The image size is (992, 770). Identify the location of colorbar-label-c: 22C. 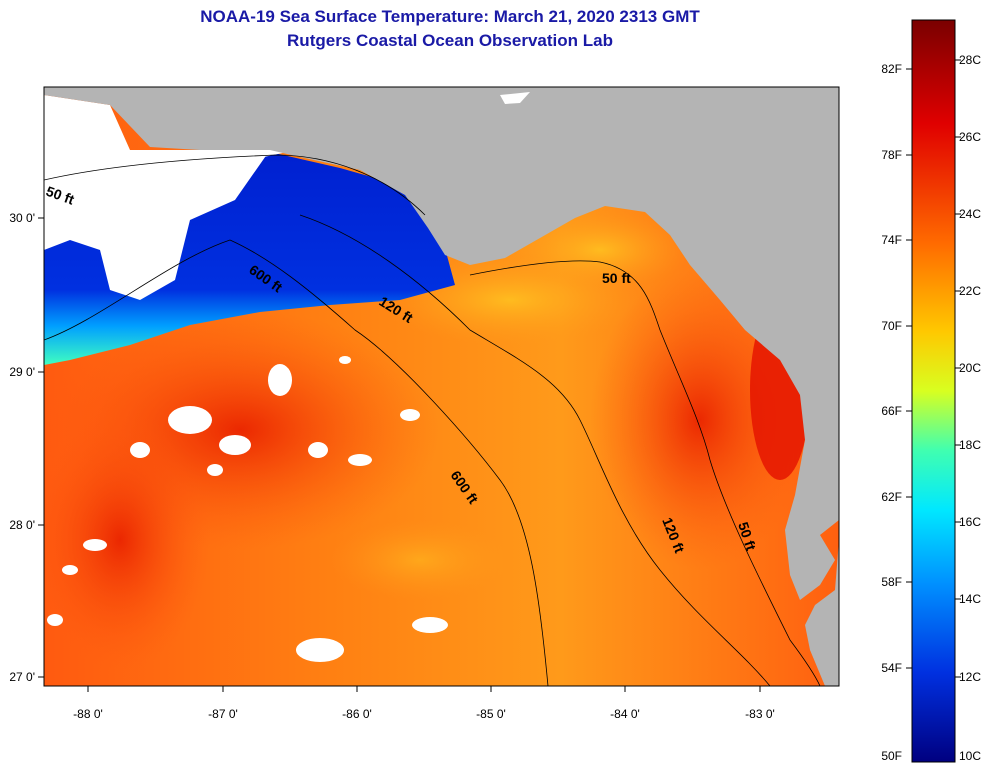
(970, 291).